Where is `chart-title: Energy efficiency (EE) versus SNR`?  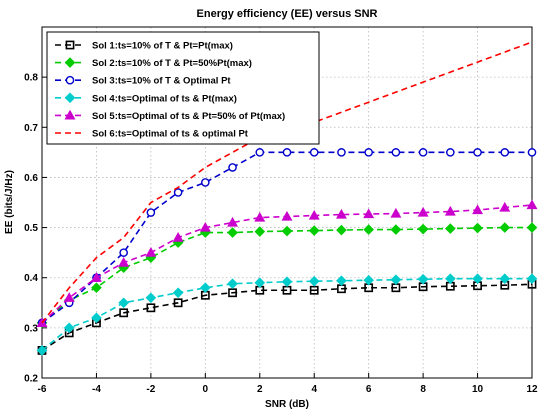 chart-title: Energy efficiency (EE) versus SNR is located at coordinates (287, 14).